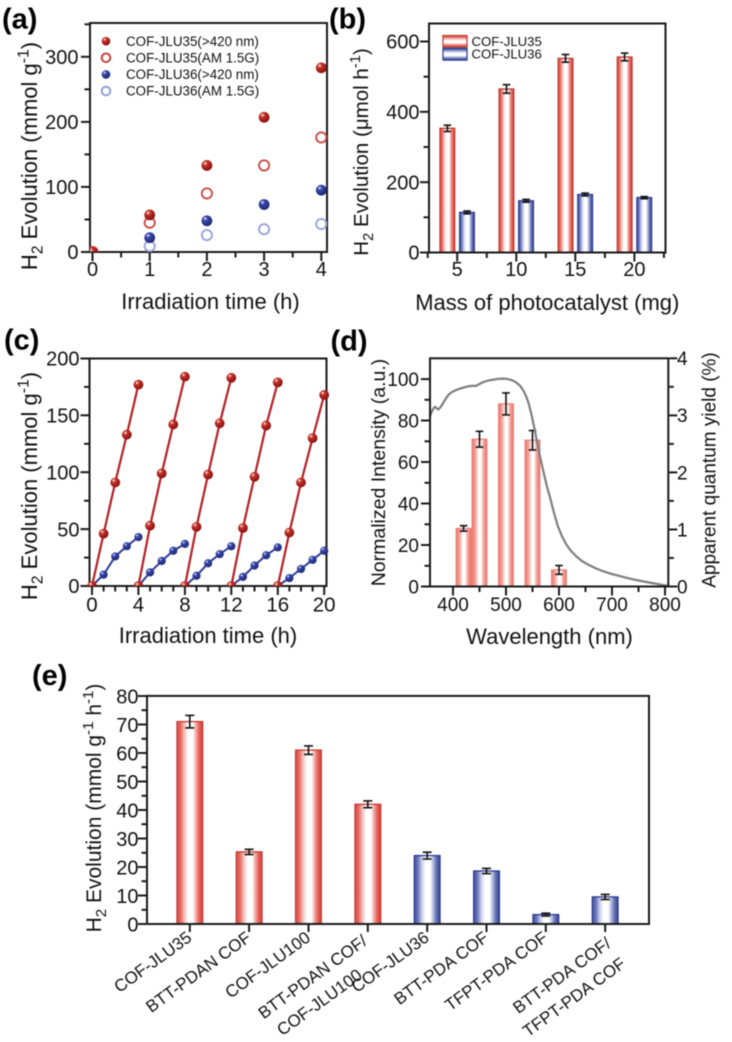 The width and height of the screenshot is (732, 1042). What do you see at coordinates (506, 605) in the screenshot?
I see `svg-text: 500` at bounding box center [506, 605].